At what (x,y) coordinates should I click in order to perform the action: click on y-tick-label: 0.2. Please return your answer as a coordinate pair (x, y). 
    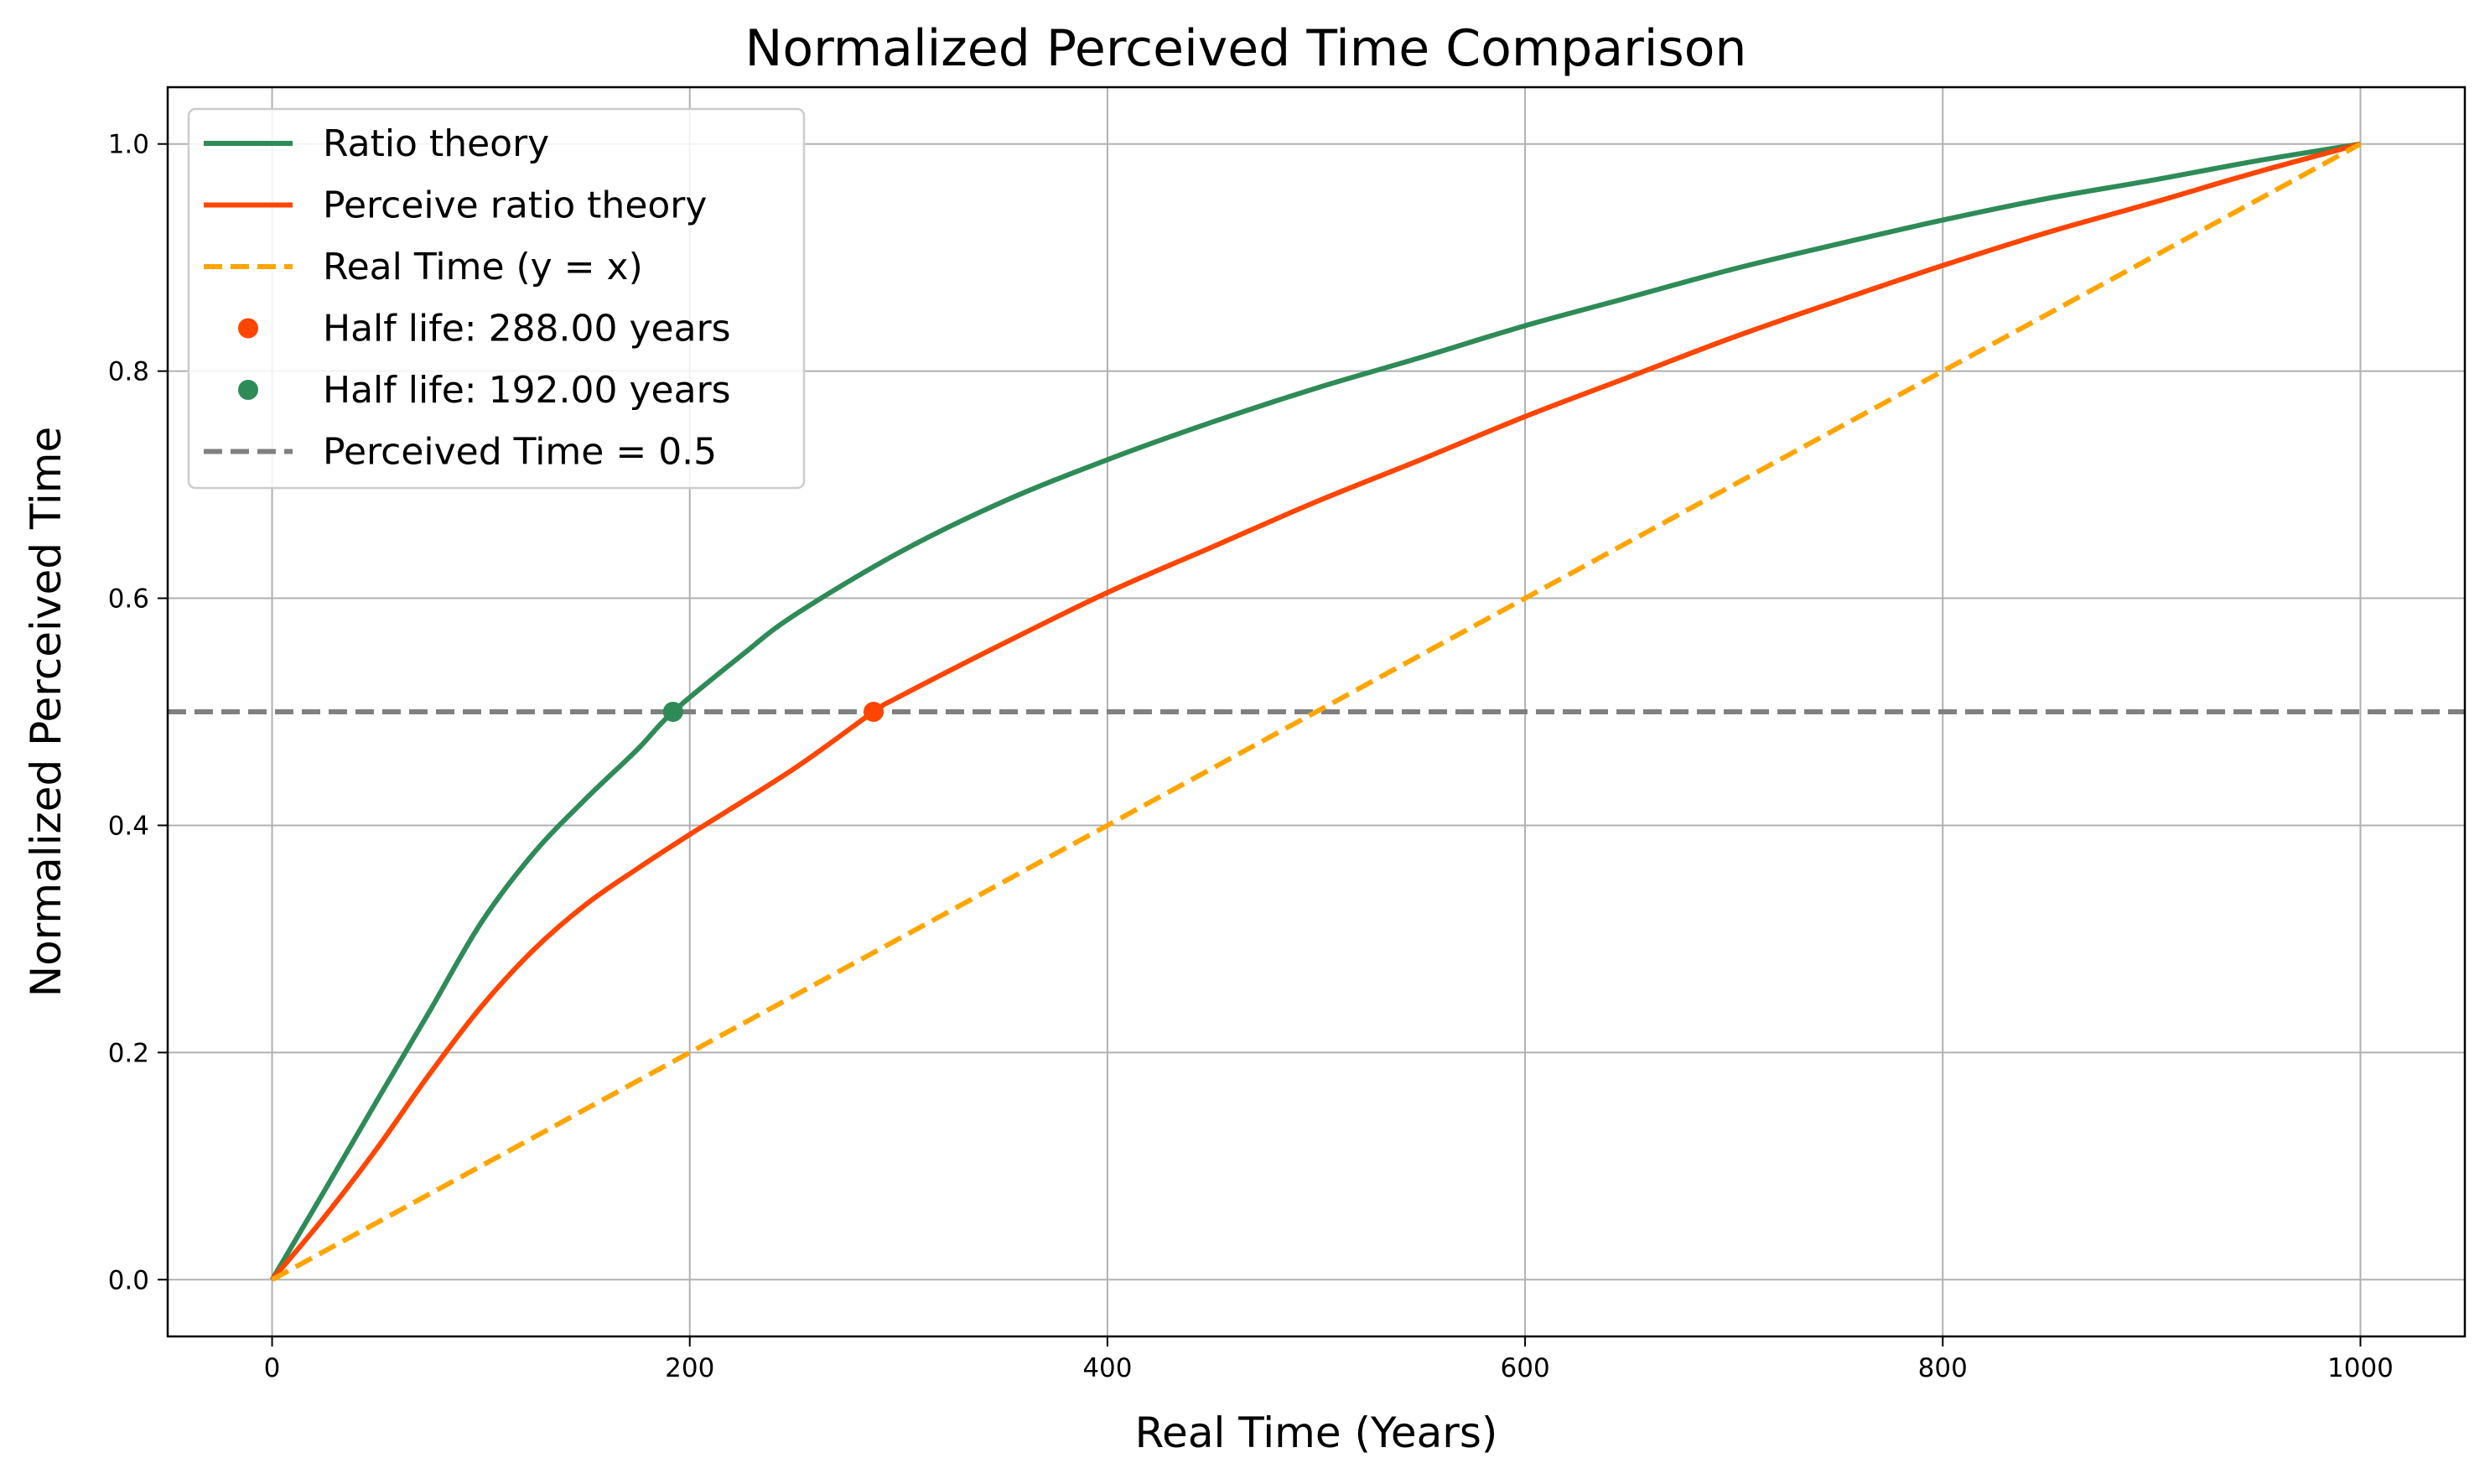
    Looking at the image, I should click on (128, 1053).